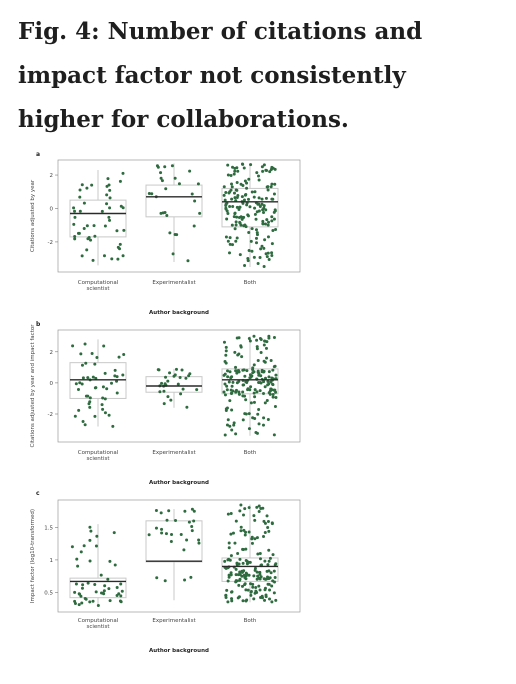 The width and height of the screenshot is (516, 684). What do you see at coordinates (250, 453) in the screenshot?
I see `x-tick-label: Both` at bounding box center [250, 453].